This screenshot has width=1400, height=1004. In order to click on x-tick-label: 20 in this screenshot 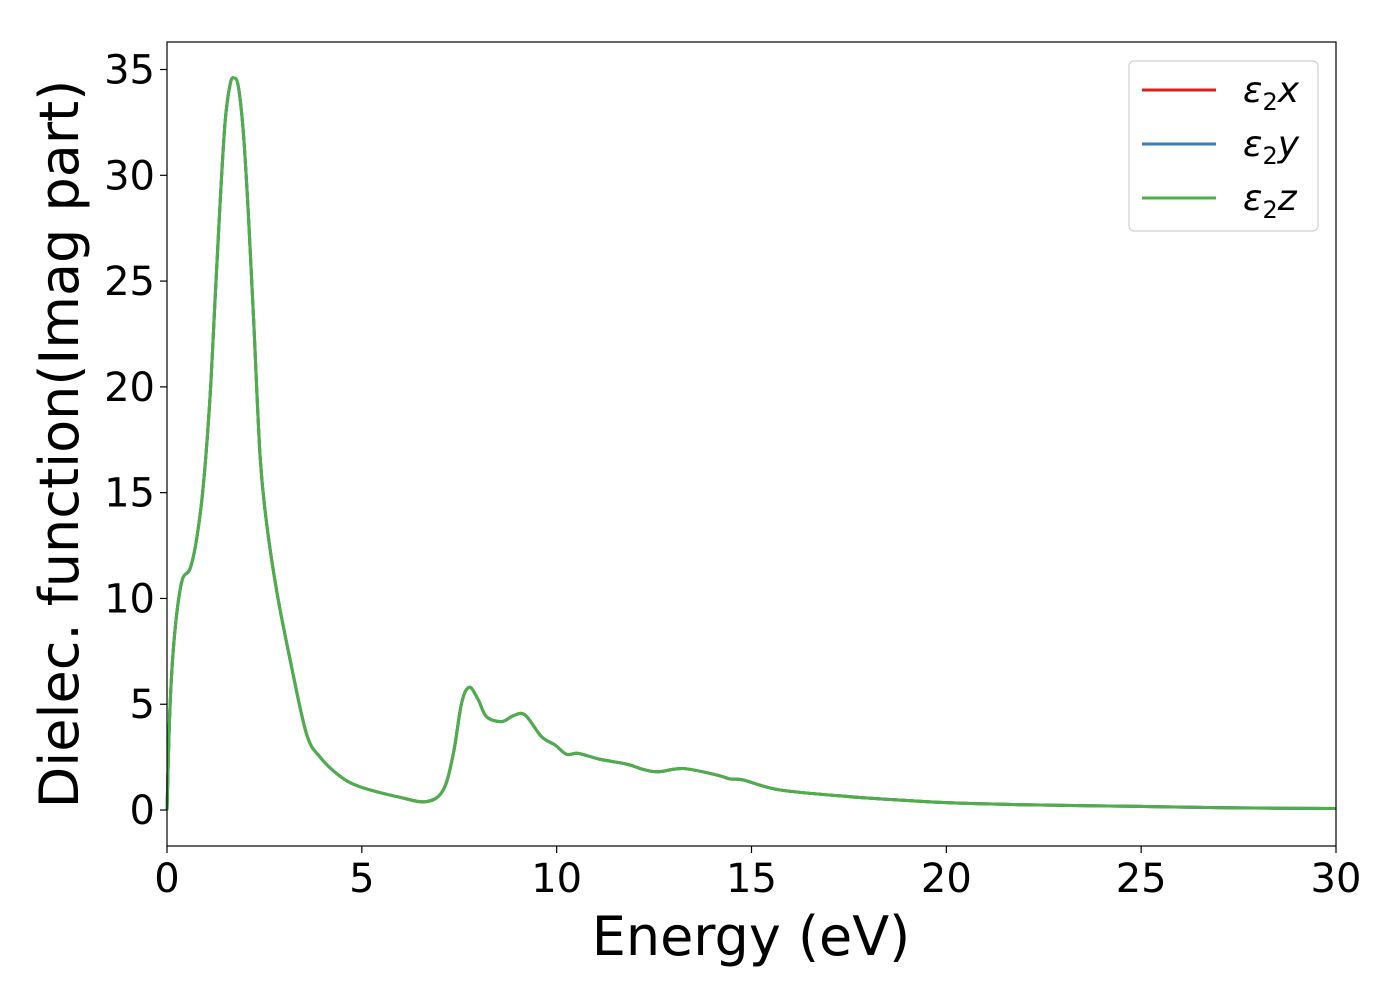, I will do `click(946, 879)`.